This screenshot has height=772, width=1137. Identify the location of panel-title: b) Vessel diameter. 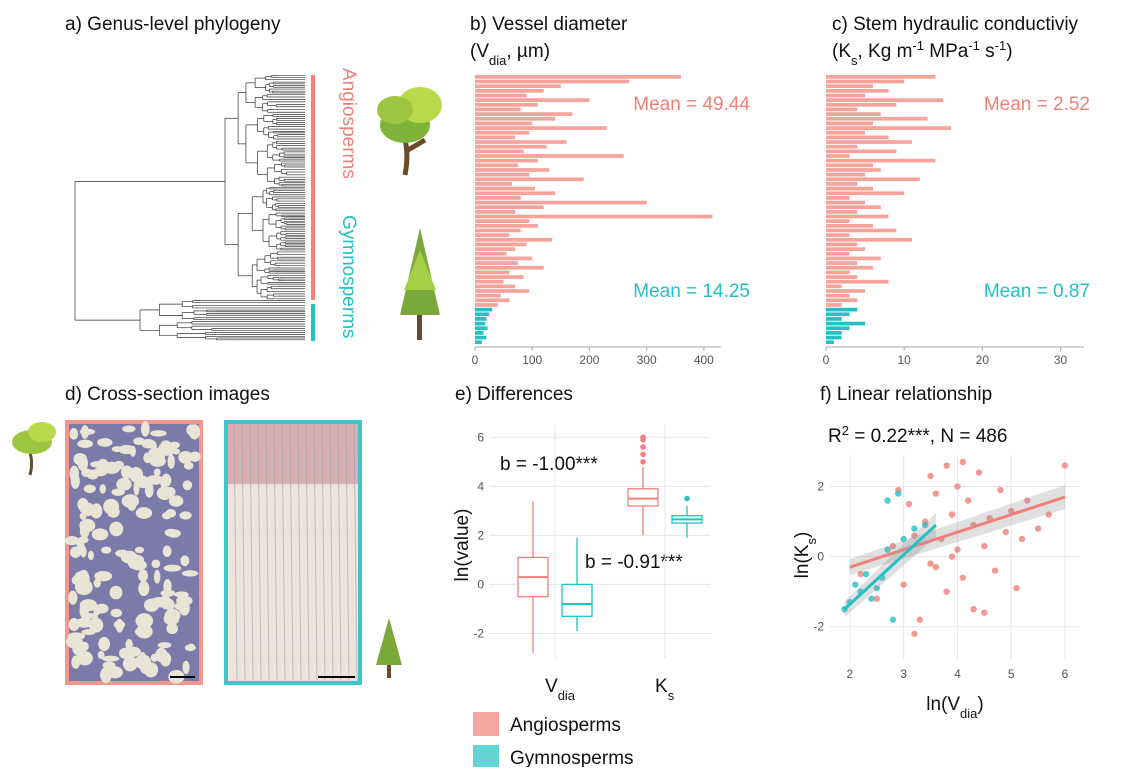
(549, 24).